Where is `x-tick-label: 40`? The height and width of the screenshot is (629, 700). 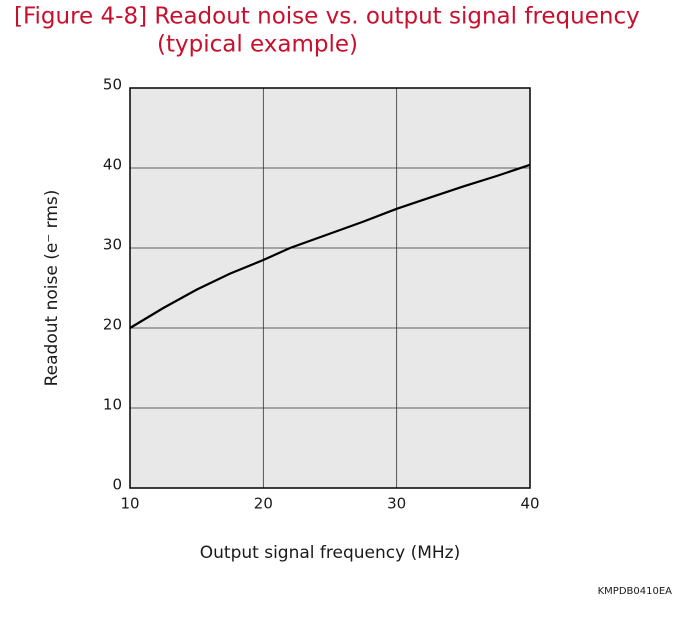
x-tick-label: 40 is located at coordinates (529, 504).